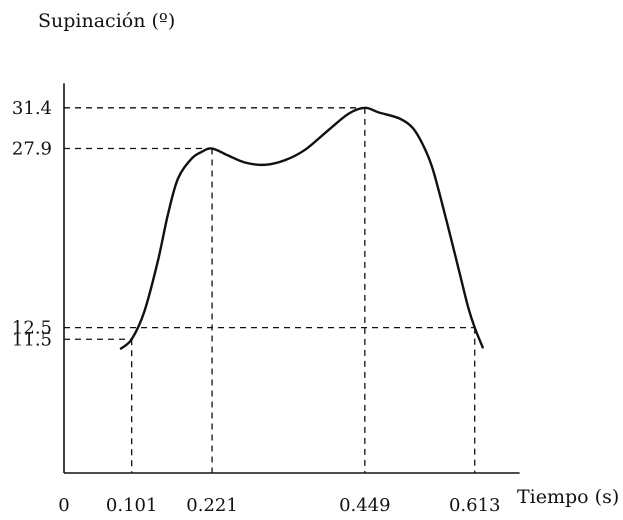 The image size is (623, 520). What do you see at coordinates (32, 339) in the screenshot?
I see `y-tick-label: 11.5` at bounding box center [32, 339].